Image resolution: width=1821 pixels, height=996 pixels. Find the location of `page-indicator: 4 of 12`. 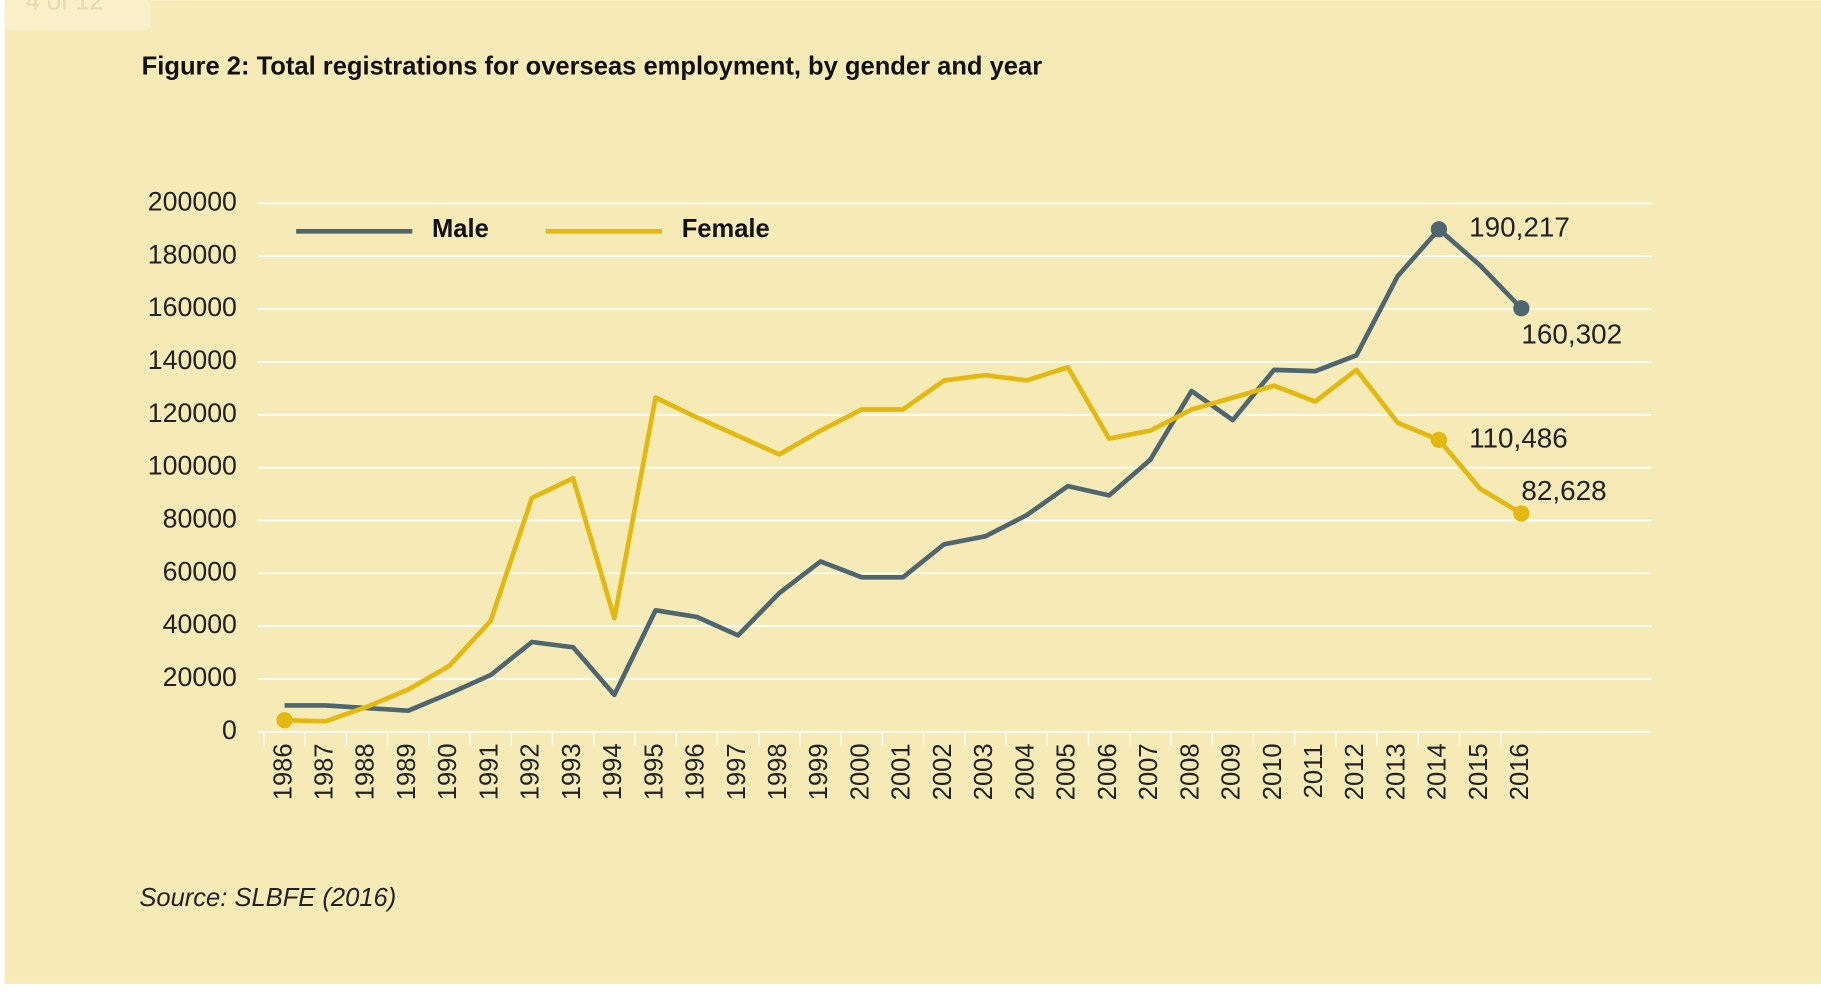

page-indicator: 4 of 12 is located at coordinates (65, 7).